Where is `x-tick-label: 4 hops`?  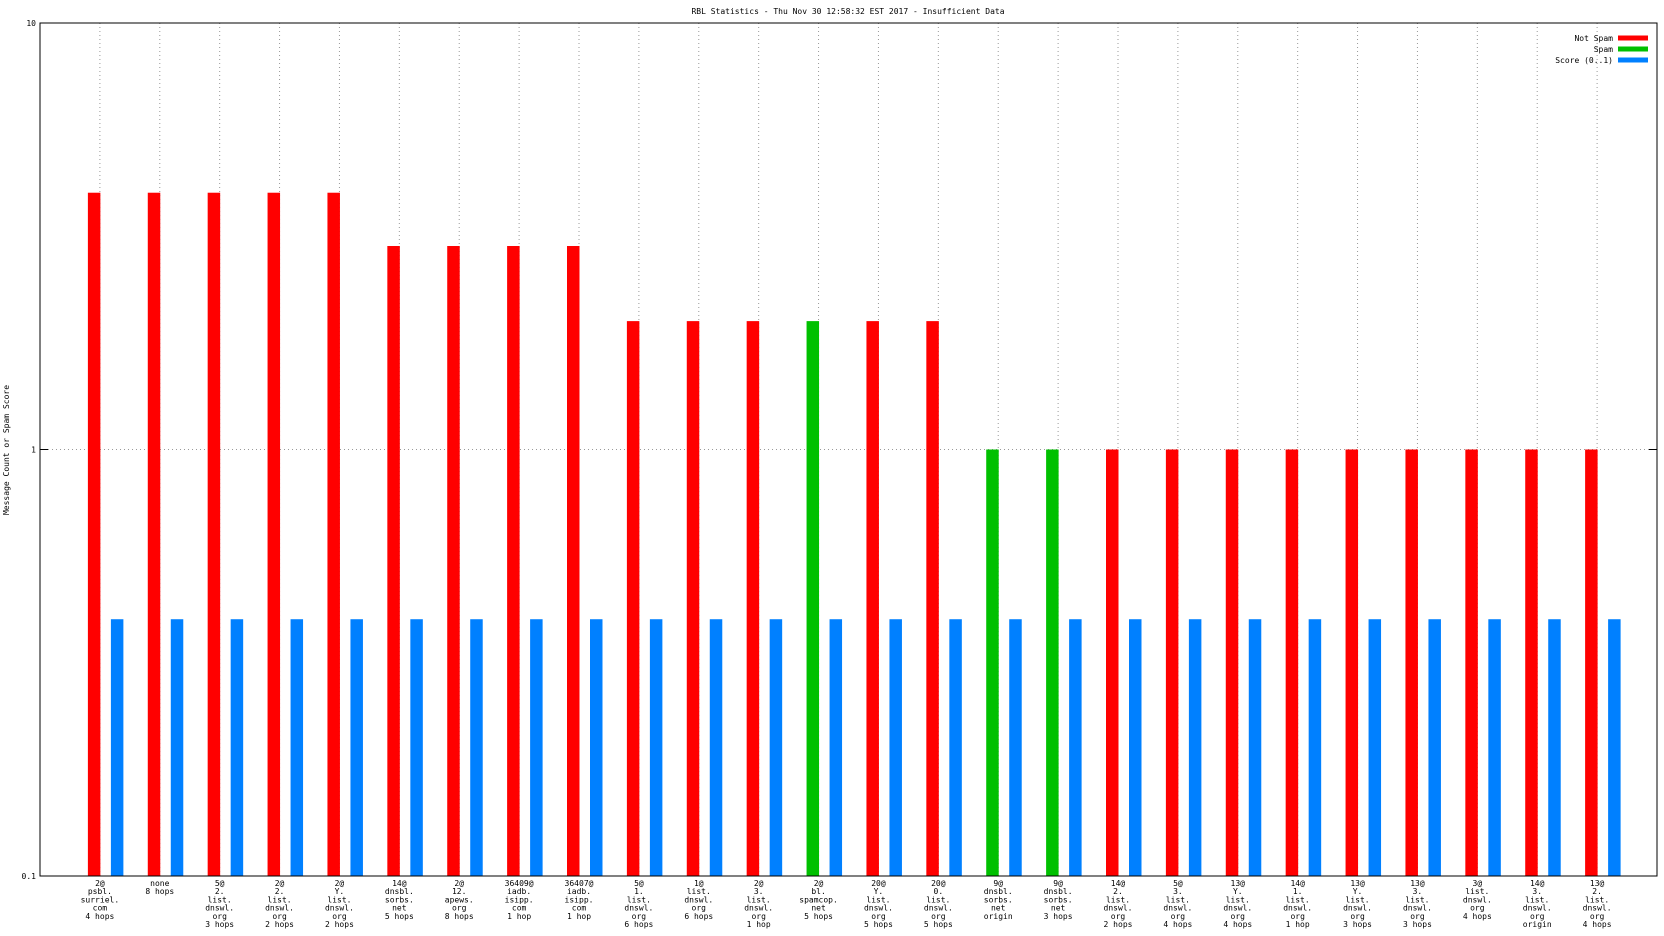
x-tick-label: 4 hops is located at coordinates (1177, 924).